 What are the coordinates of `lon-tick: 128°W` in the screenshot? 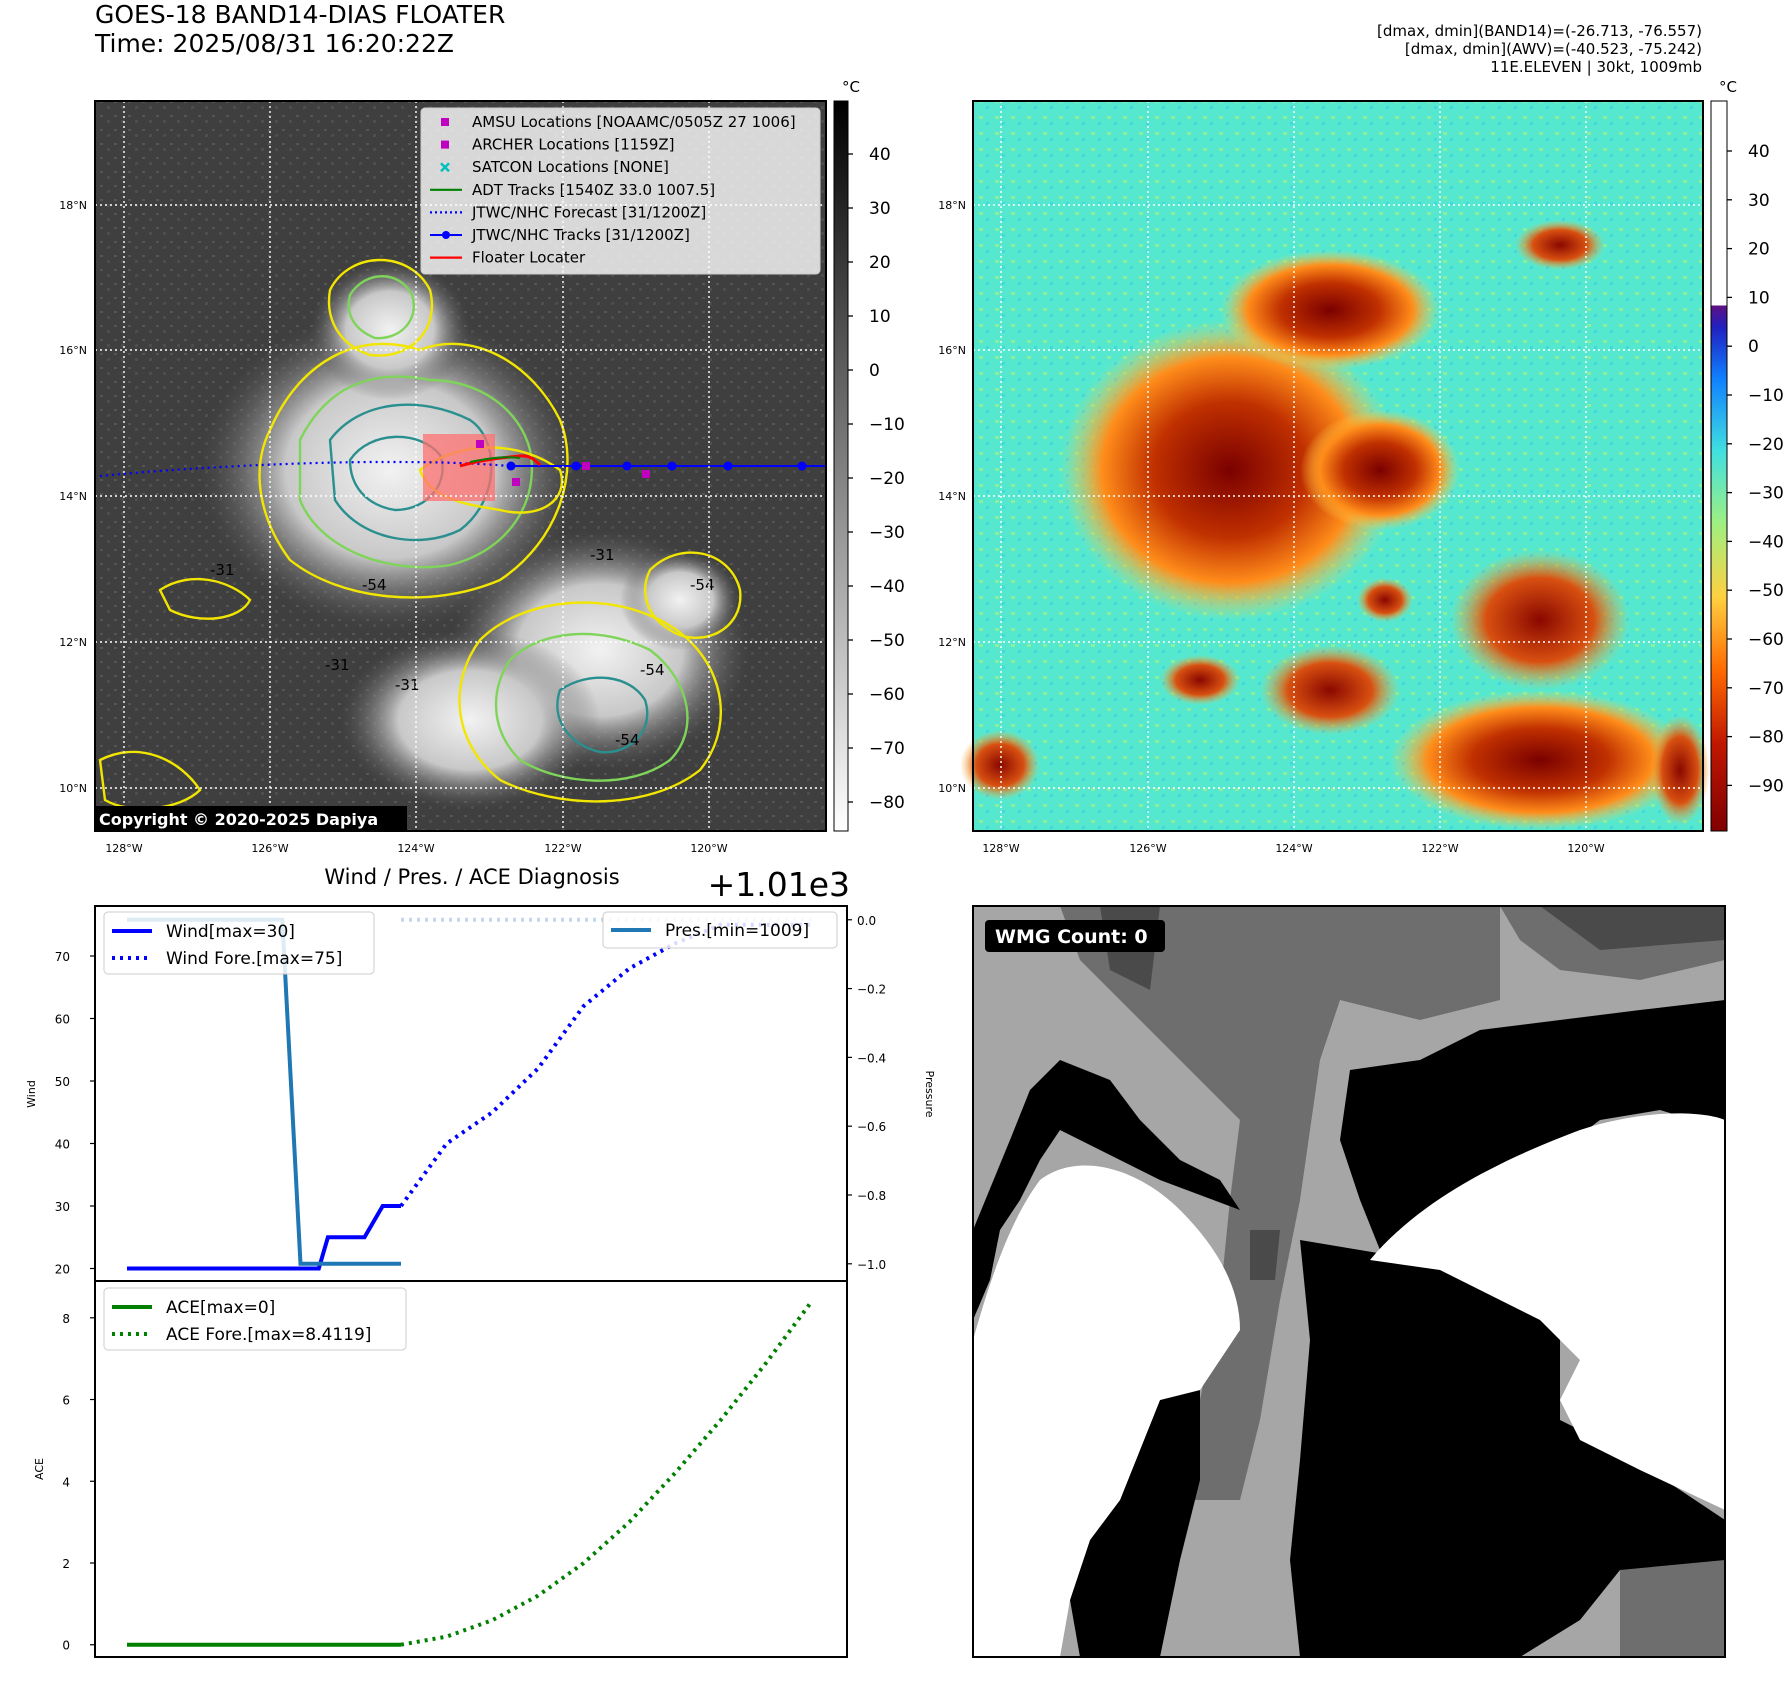 It's located at (1000, 848).